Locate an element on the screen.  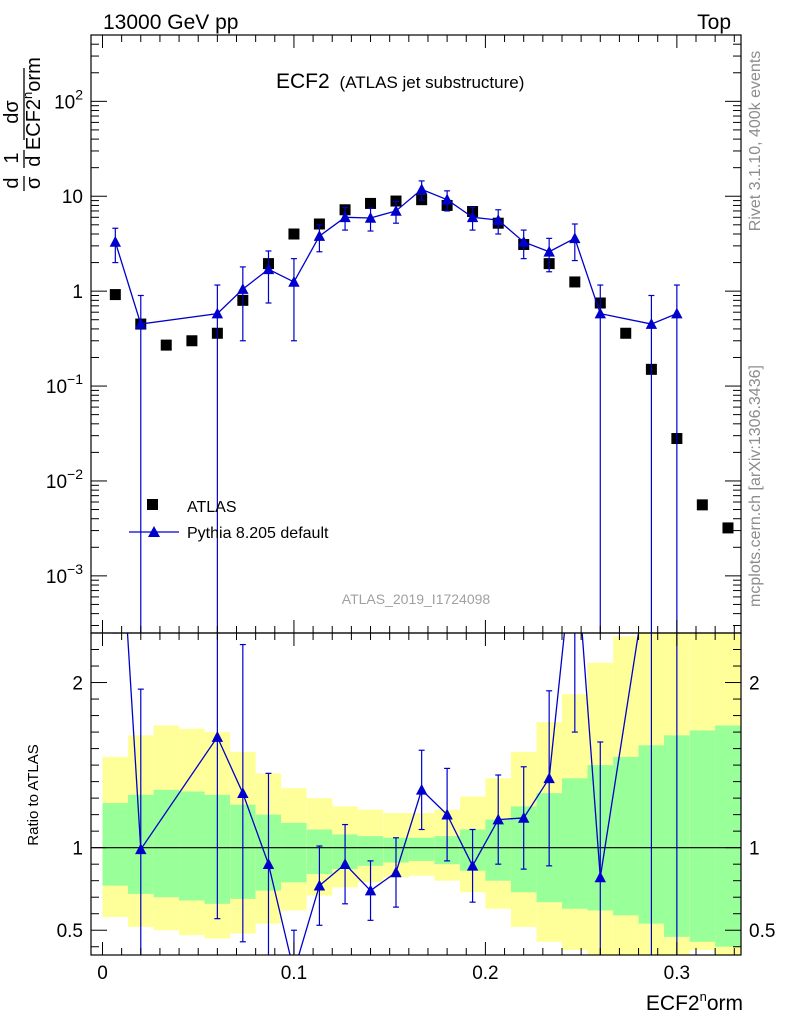
header-process-label: Top is located at coordinates (714, 22).